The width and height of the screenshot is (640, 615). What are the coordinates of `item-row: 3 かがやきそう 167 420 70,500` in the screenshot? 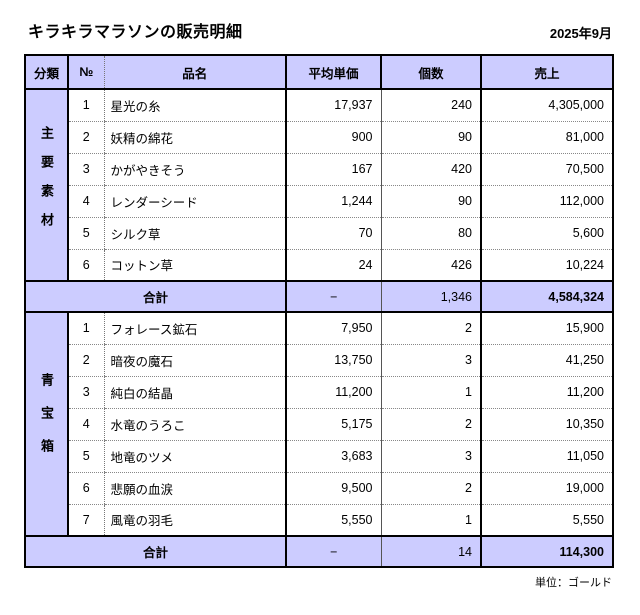 It's located at (319, 169).